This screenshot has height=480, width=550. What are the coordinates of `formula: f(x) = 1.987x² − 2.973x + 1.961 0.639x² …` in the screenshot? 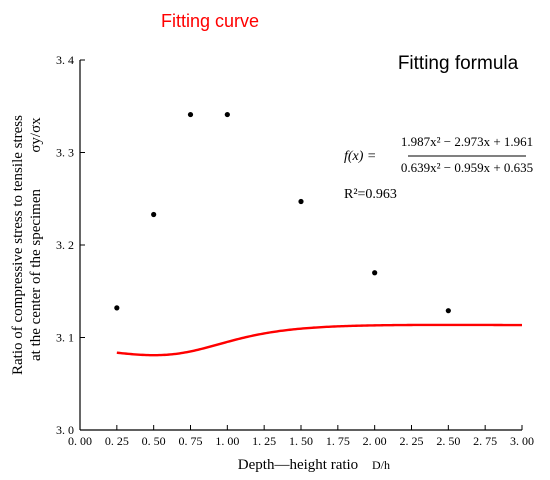 It's located at (438, 168).